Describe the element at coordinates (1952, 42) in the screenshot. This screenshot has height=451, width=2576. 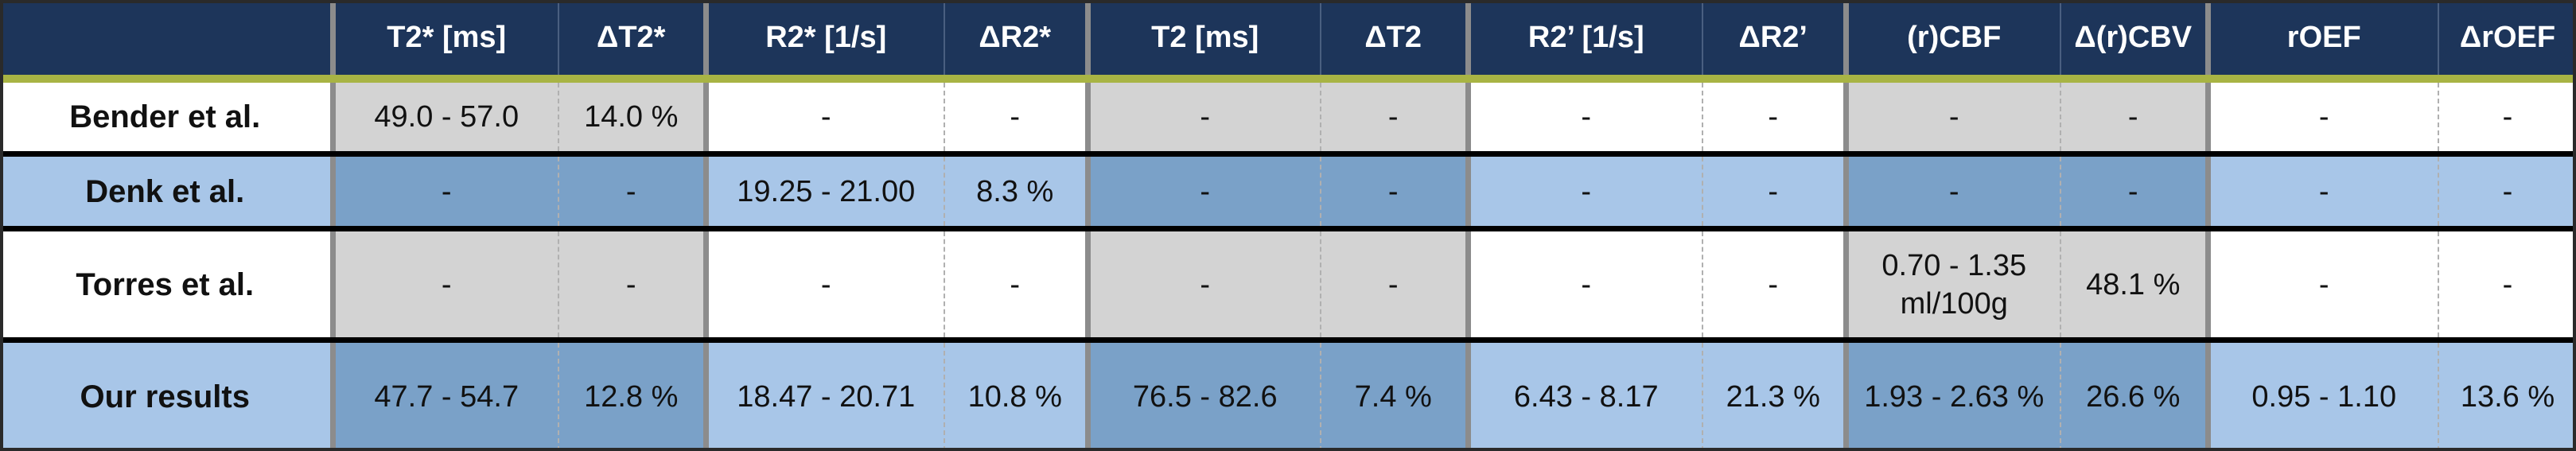
I see `header-cell-cbf: (r)CBF` at that location.